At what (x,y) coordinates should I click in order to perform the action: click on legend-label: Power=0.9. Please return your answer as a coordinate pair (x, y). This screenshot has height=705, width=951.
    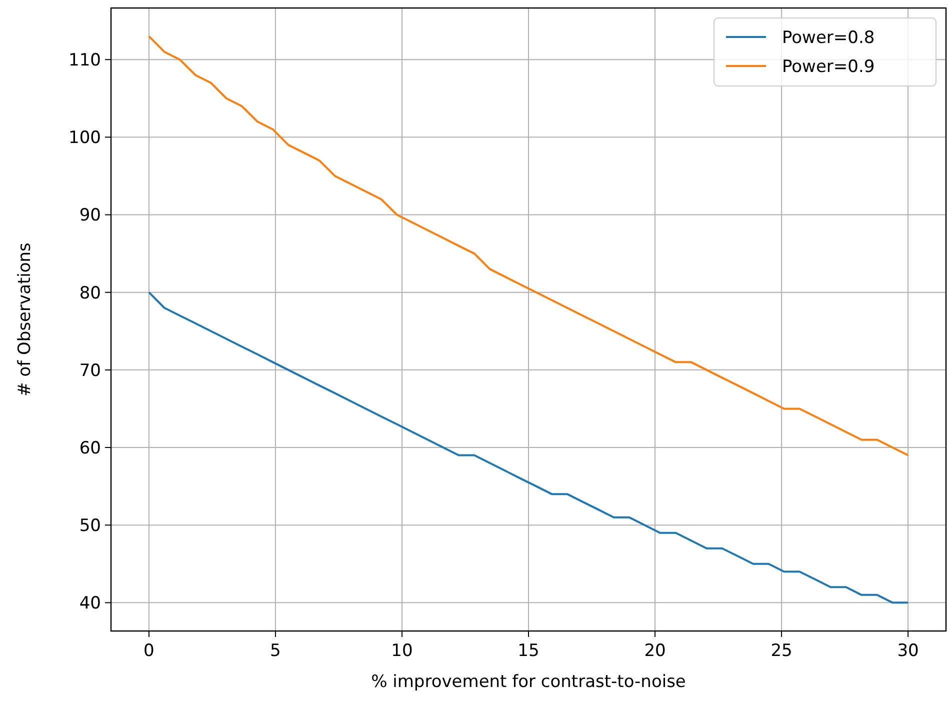
    Looking at the image, I should click on (828, 66).